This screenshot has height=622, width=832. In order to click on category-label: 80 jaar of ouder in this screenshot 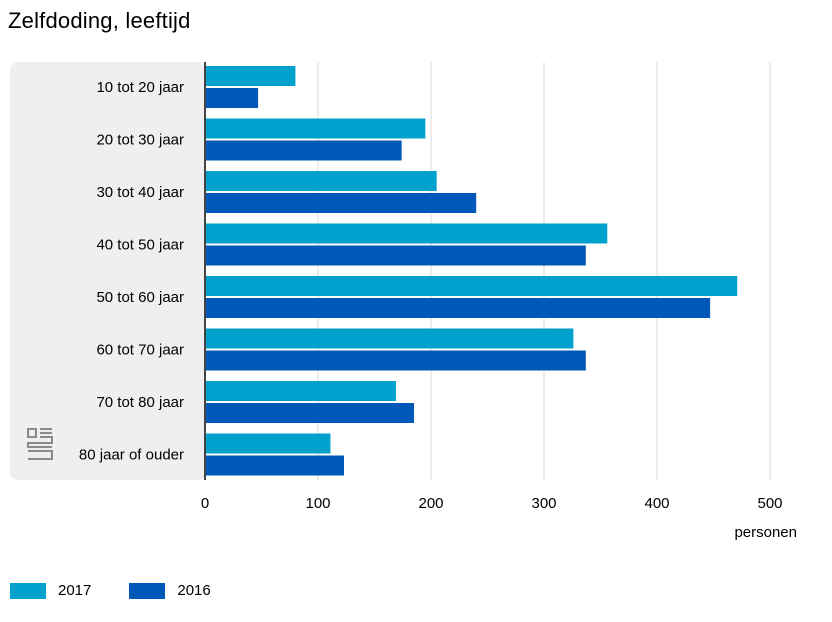, I will do `click(131, 455)`.